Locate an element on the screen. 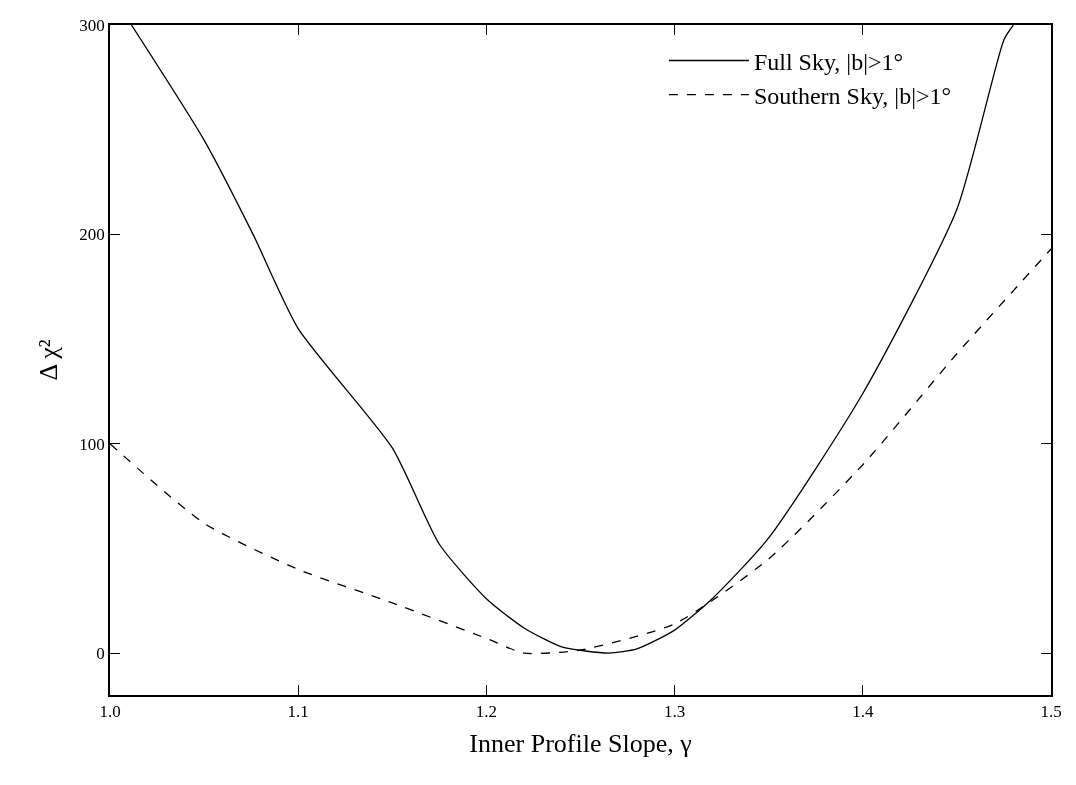 Image resolution: width=1076 pixels, height=785 pixels. x-tick-label: 1.4 is located at coordinates (863, 712).